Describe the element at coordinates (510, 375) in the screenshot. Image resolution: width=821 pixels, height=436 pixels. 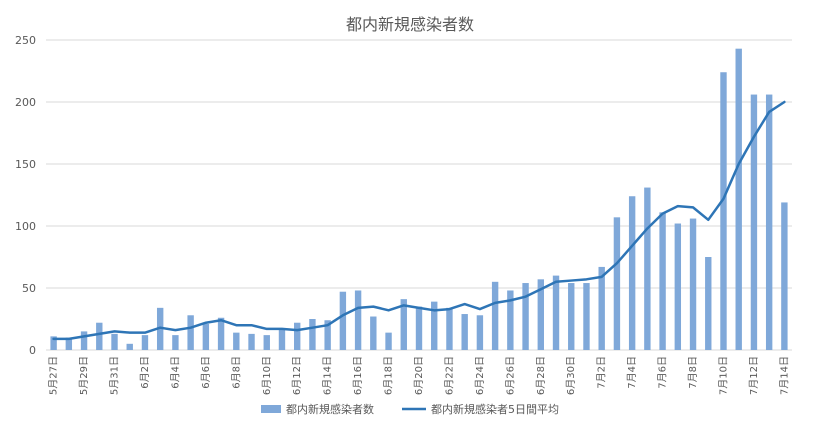
I see `x-tick-label: 6月26日` at that location.